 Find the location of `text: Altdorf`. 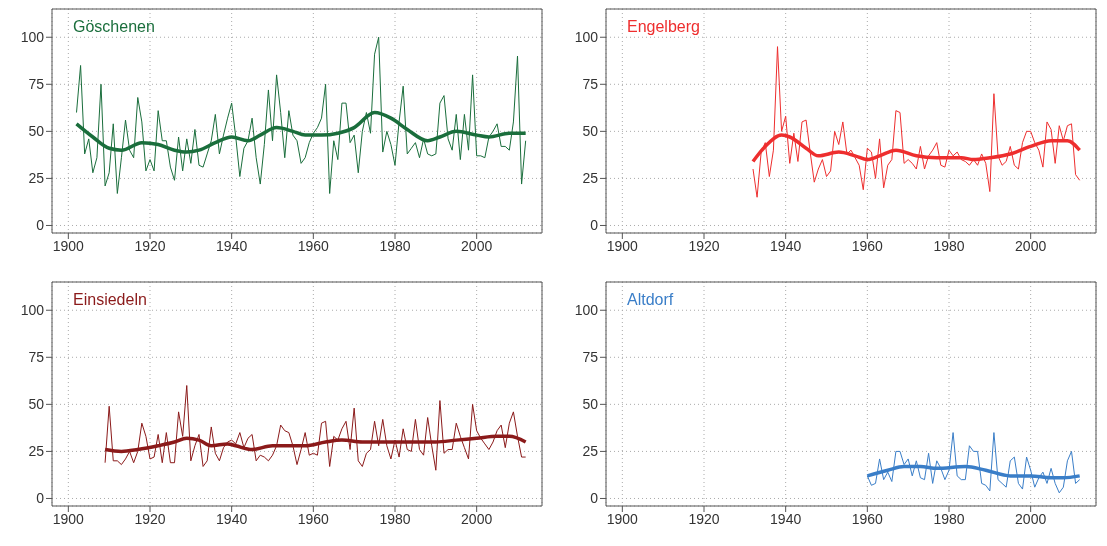

text: Altdorf is located at coordinates (650, 300).